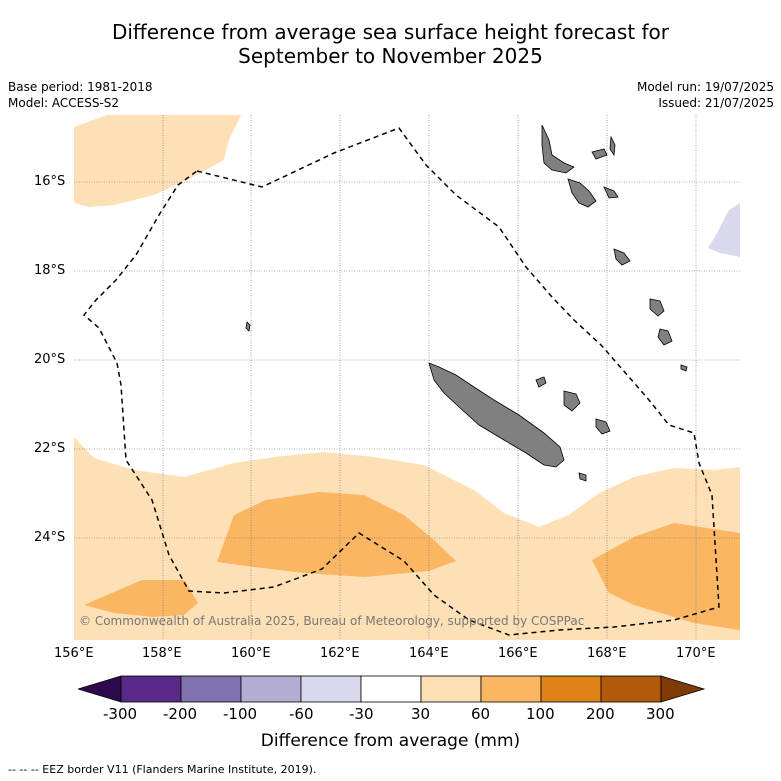 This screenshot has height=781, width=781. What do you see at coordinates (336, 534) in the screenshot?
I see `anomaly-band-60-100-central` at bounding box center [336, 534].